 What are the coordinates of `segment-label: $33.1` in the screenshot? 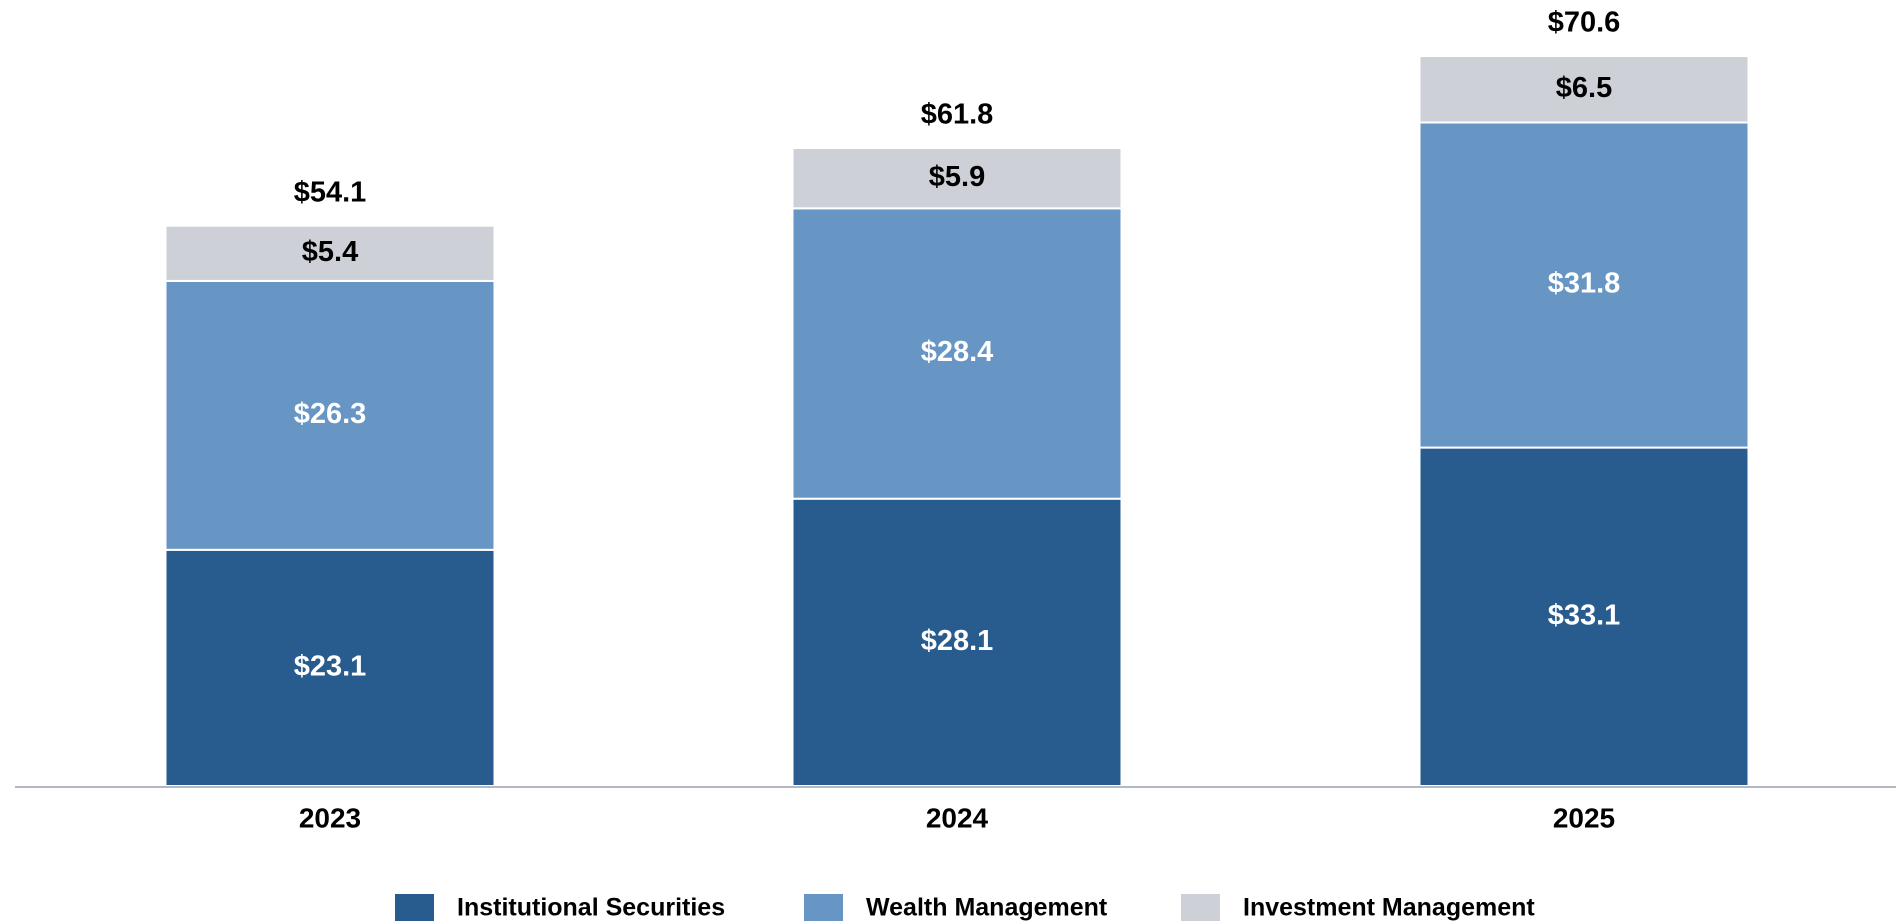 It's located at (1584, 615).